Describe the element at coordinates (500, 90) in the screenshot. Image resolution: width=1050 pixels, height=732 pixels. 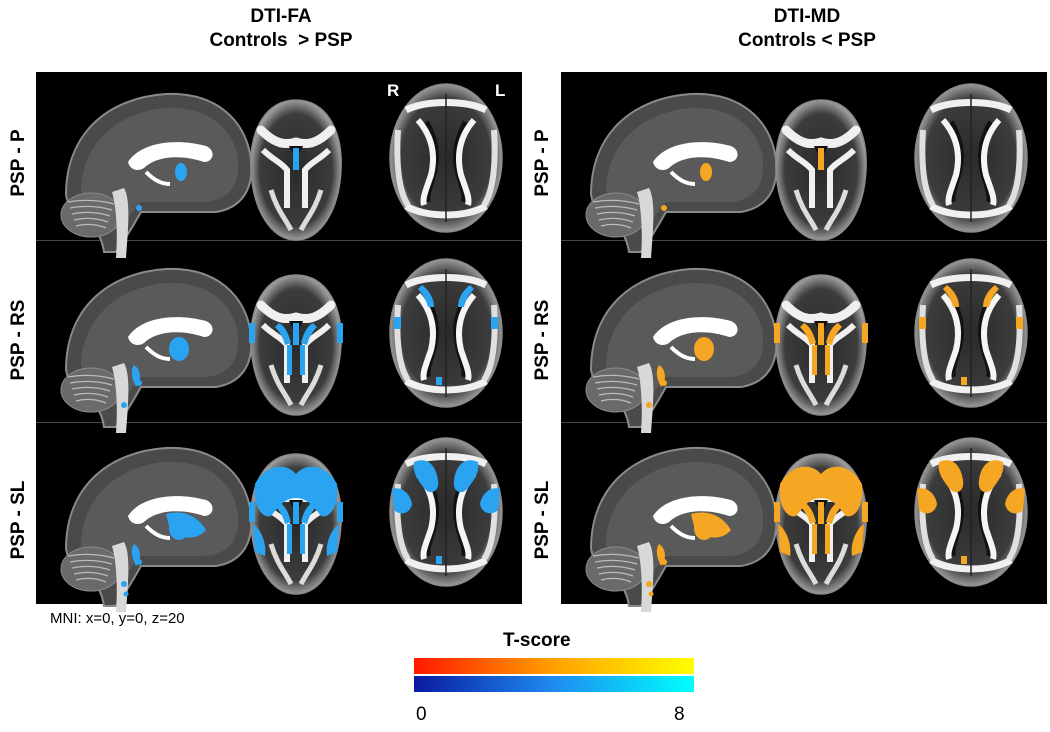
I see `orientation-left-label: L` at that location.